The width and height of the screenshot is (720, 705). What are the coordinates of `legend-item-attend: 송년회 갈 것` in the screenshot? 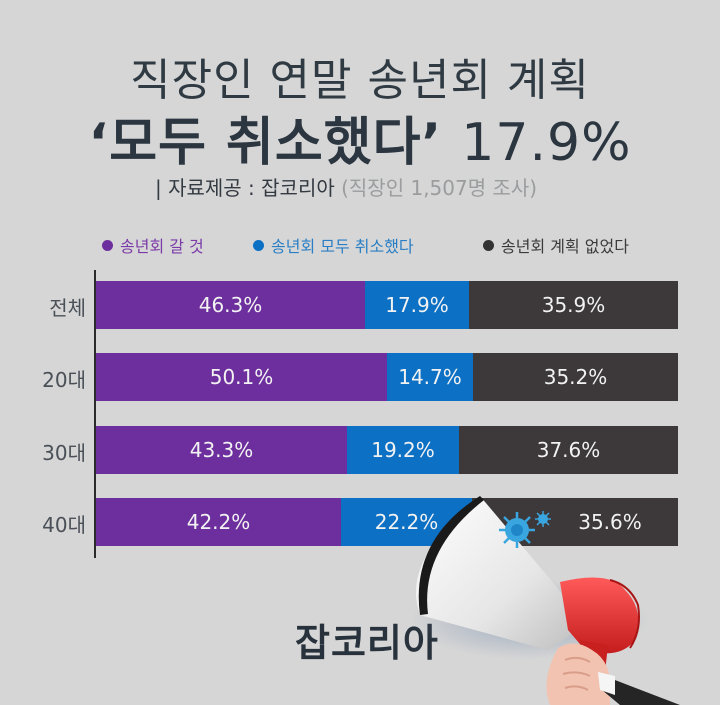 It's located at (153, 245).